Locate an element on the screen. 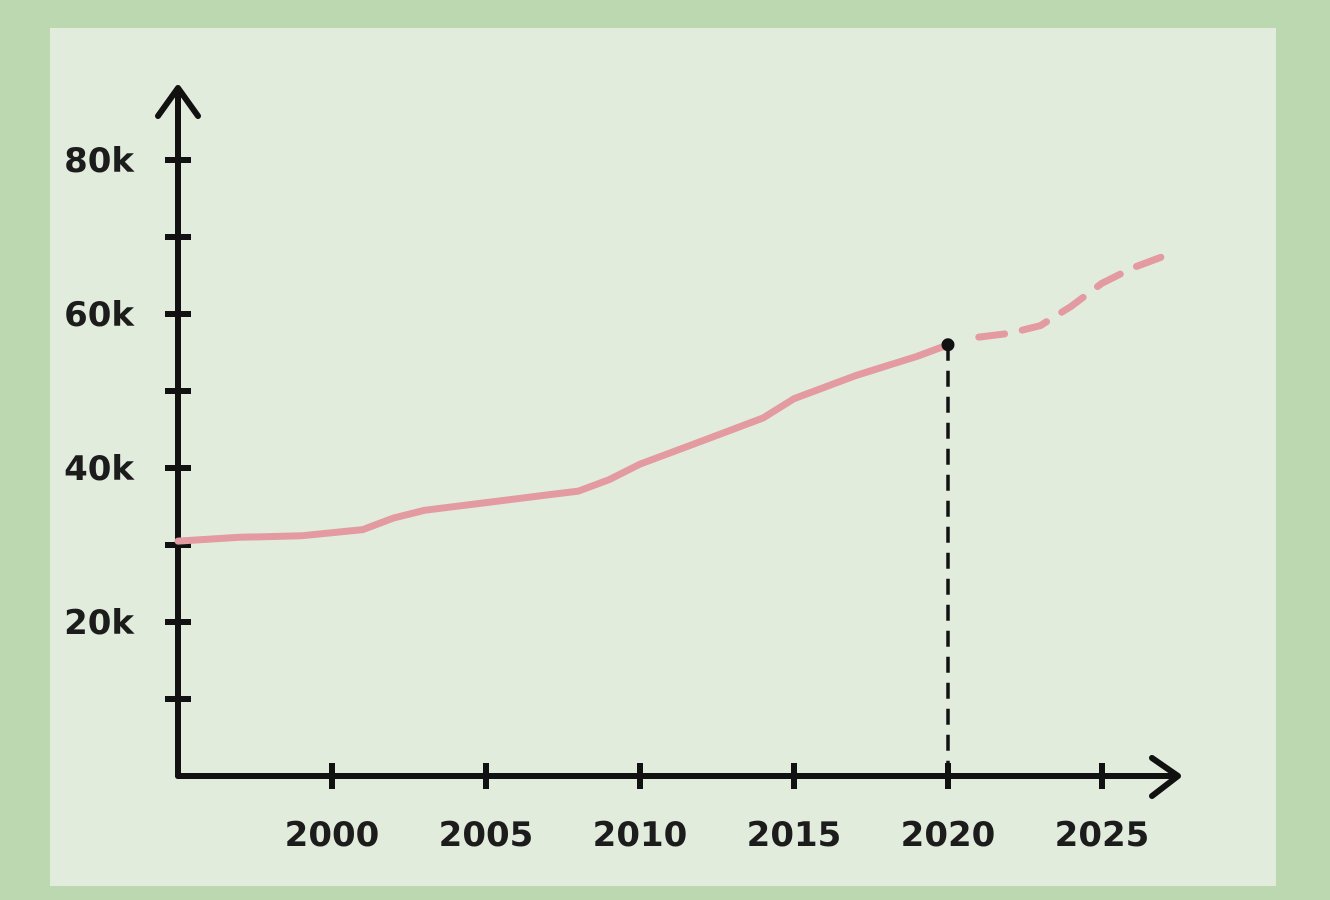 This screenshot has height=900, width=1330. y-tick-label: 20k is located at coordinates (99, 623).